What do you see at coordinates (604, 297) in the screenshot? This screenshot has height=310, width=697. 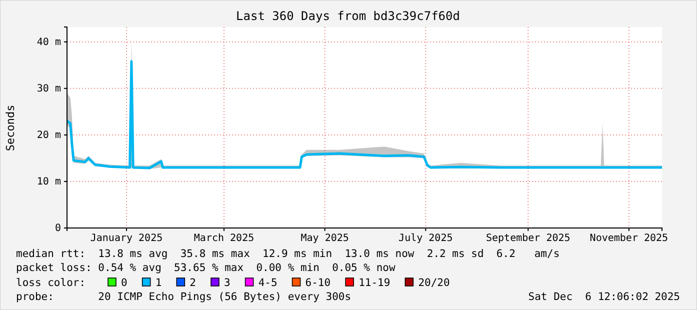 I see `text: Sat Dec 6 12:06:02 2025` at bounding box center [604, 297].